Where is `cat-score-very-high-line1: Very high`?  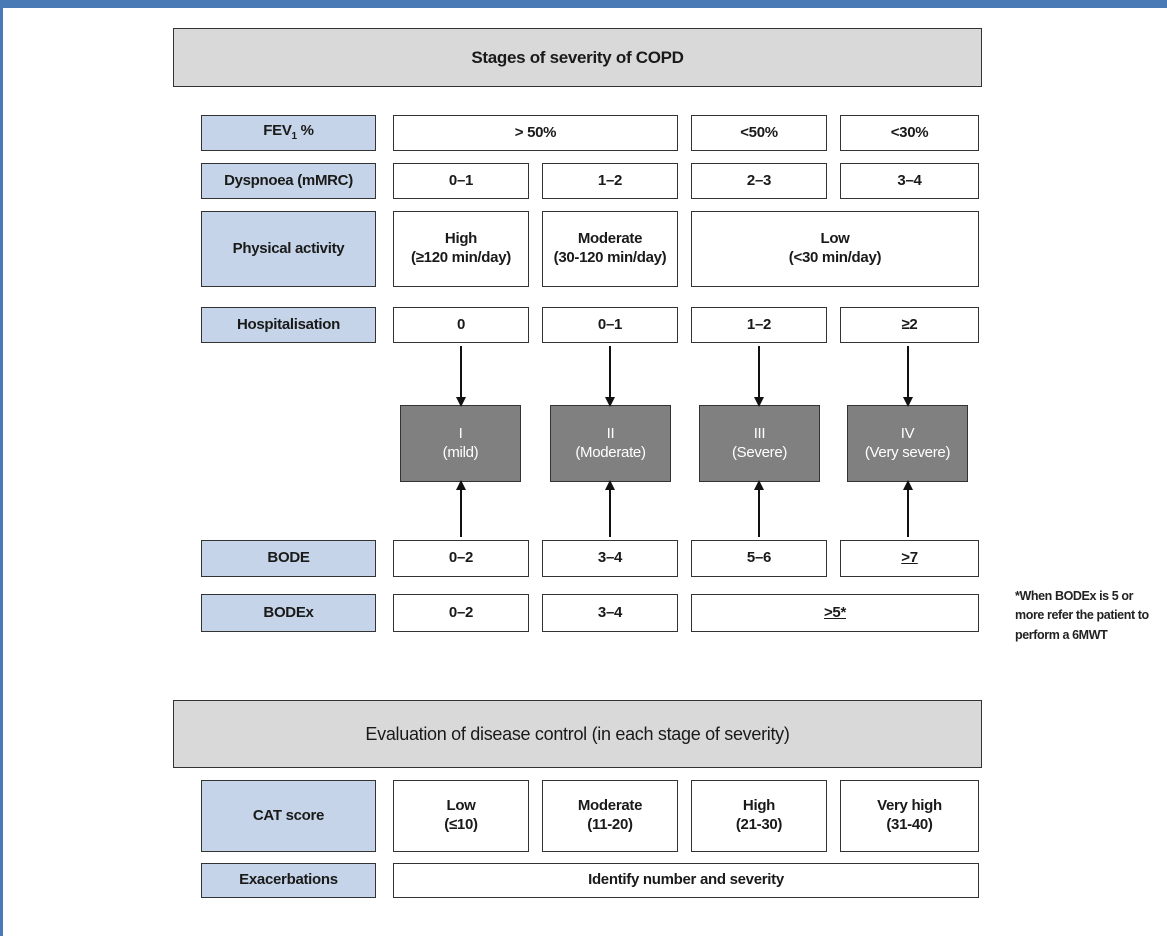
cat-score-very-high-line1: Very high is located at coordinates (909, 806).